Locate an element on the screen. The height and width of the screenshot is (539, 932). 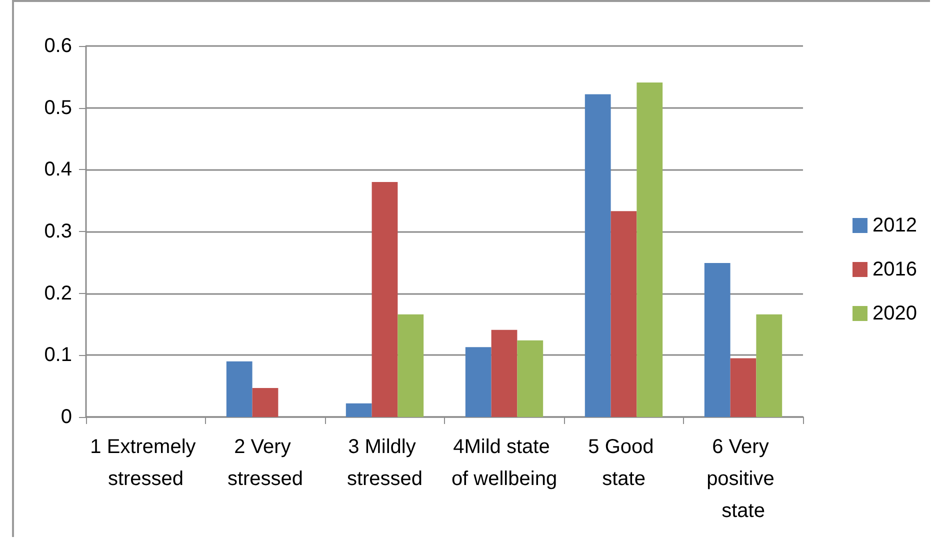
y-tick-label: 0.2 is located at coordinates (58, 293).